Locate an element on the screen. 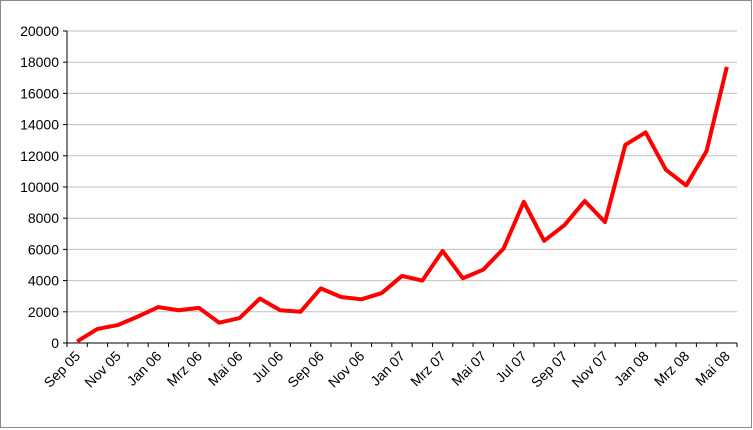 The width and height of the screenshot is (753, 430). y-tick-label: 6000 is located at coordinates (43, 249).